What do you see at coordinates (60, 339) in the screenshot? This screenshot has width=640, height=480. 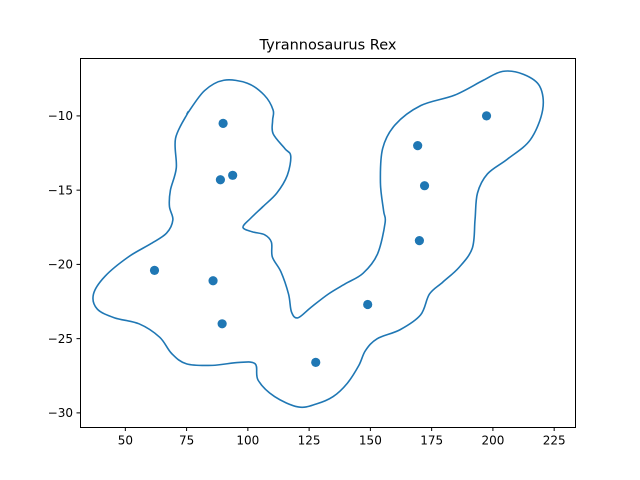 I see `y-tick-label: −25` at bounding box center [60, 339].